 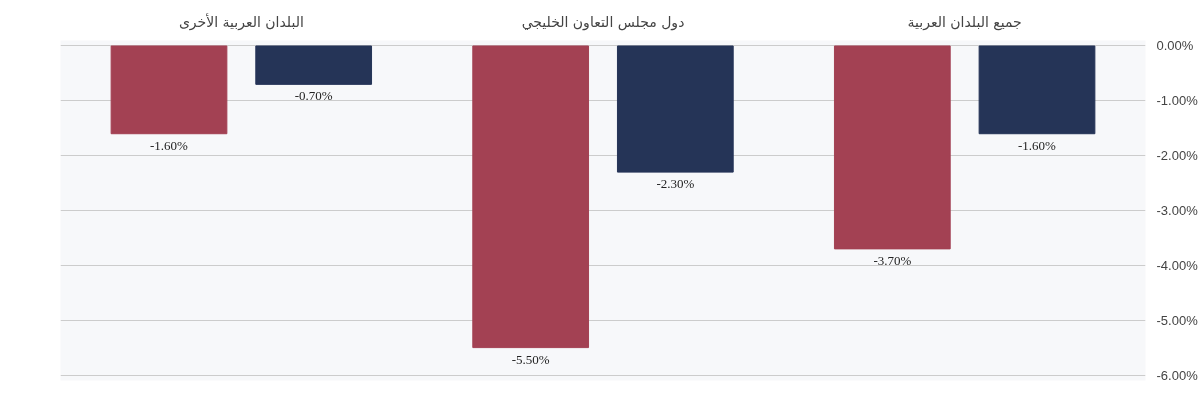 What do you see at coordinates (1177, 210) in the screenshot?
I see `y-tick-label: -3.00%` at bounding box center [1177, 210].